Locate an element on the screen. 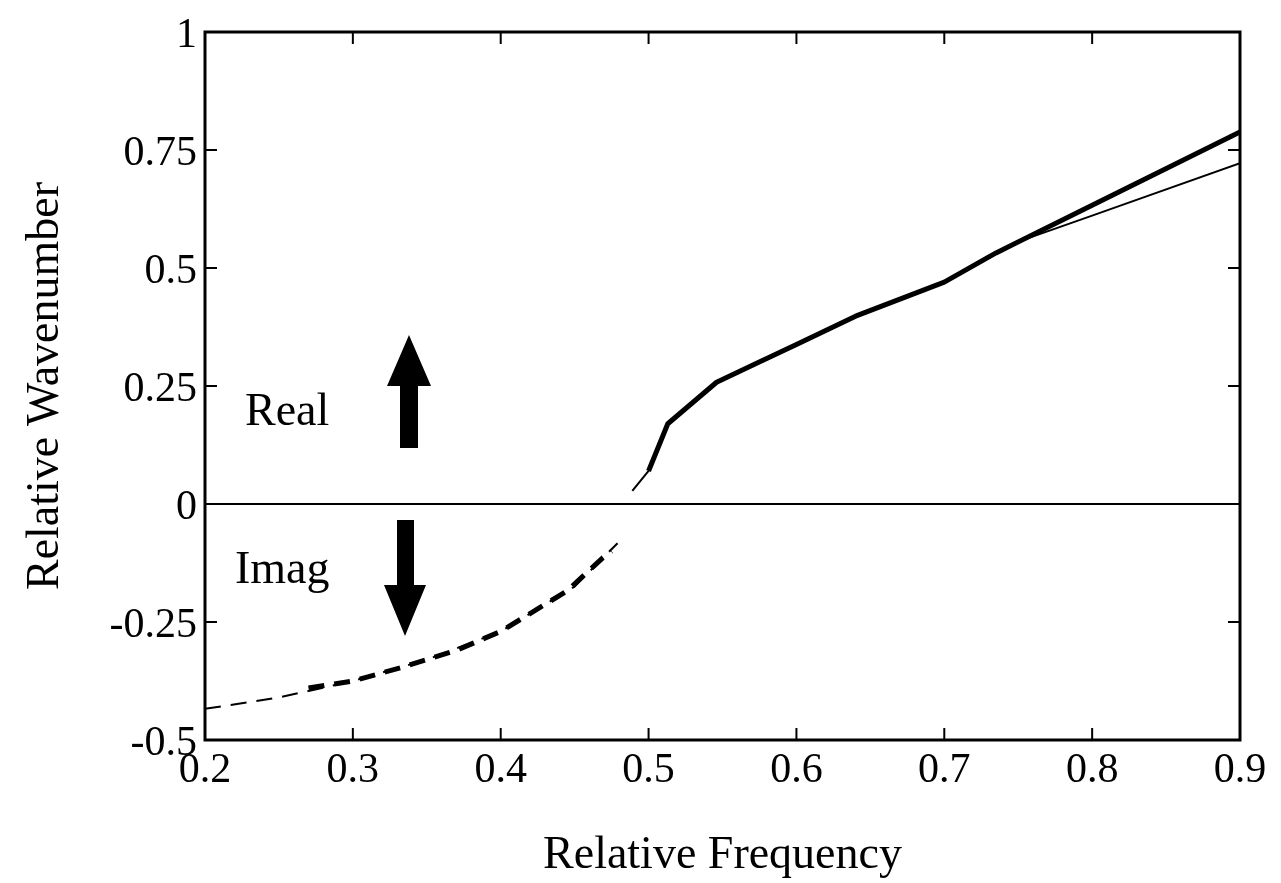  x-tick-label: 0.5 is located at coordinates (648, 768).